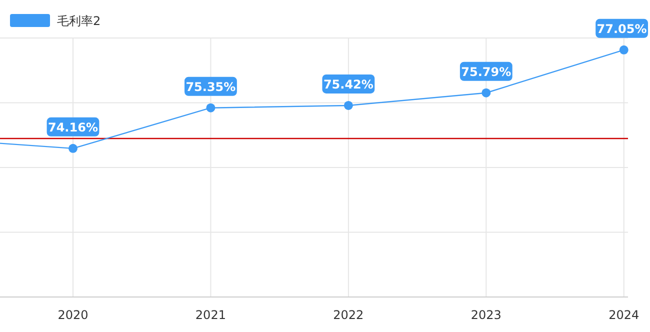 This screenshot has height=332, width=650. What do you see at coordinates (486, 71) in the screenshot?
I see `data-label: 75.79%` at bounding box center [486, 71].